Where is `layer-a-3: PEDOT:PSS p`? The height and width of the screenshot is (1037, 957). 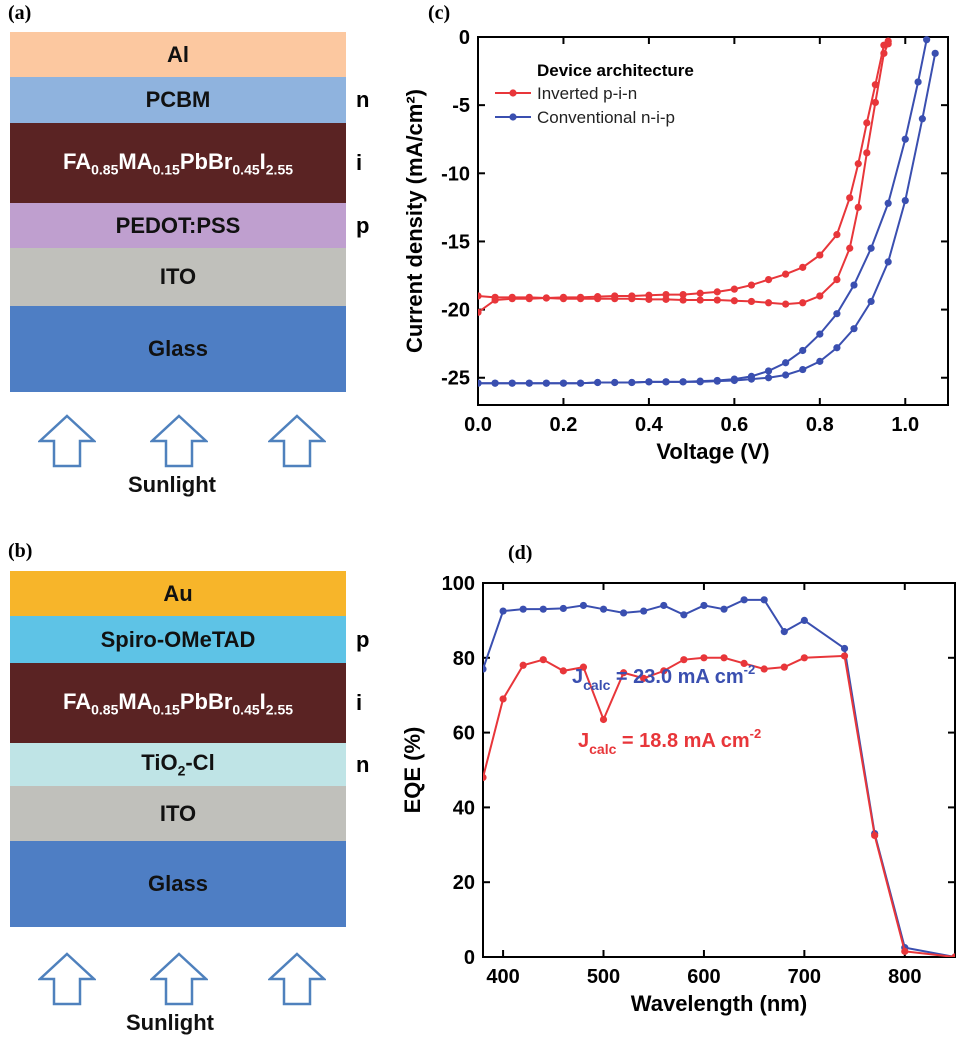 layer-a-3: PEDOT:PSS p is located at coordinates (189, 225).